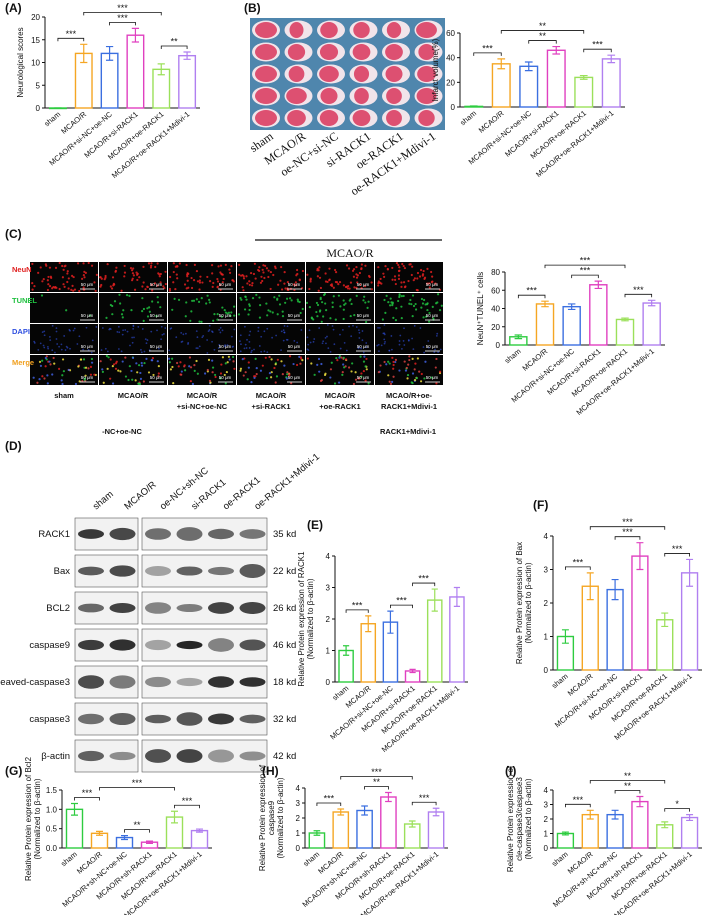  What do you see at coordinates (339, 406) in the screenshot?
I see `stain-column-label: +oe-RACK1` at bounding box center [339, 406].